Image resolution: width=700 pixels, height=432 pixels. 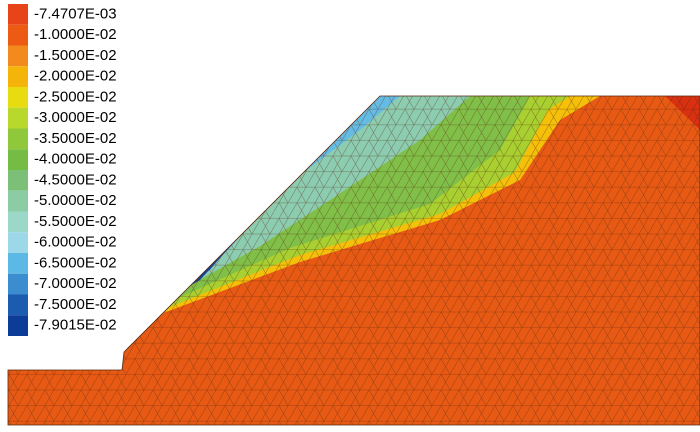 What do you see at coordinates (75, 179) in the screenshot?
I see `legend-label: -4.5000E-02` at bounding box center [75, 179].